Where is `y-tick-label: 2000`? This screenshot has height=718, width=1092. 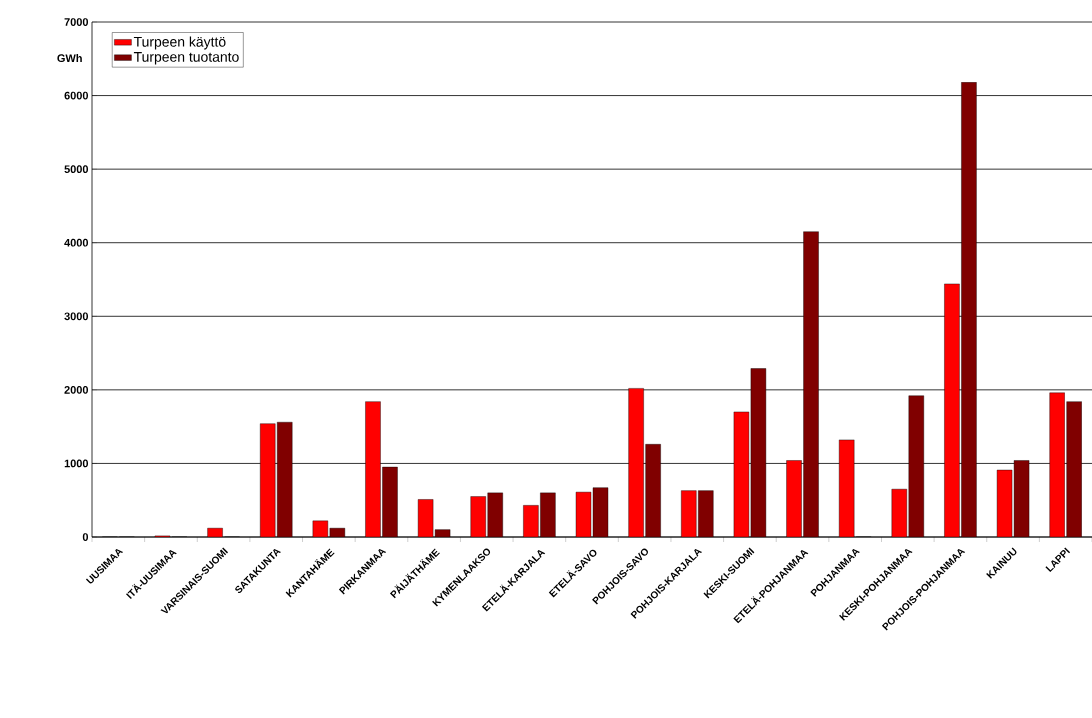 y-tick-label: 2000 is located at coordinates (76, 389).